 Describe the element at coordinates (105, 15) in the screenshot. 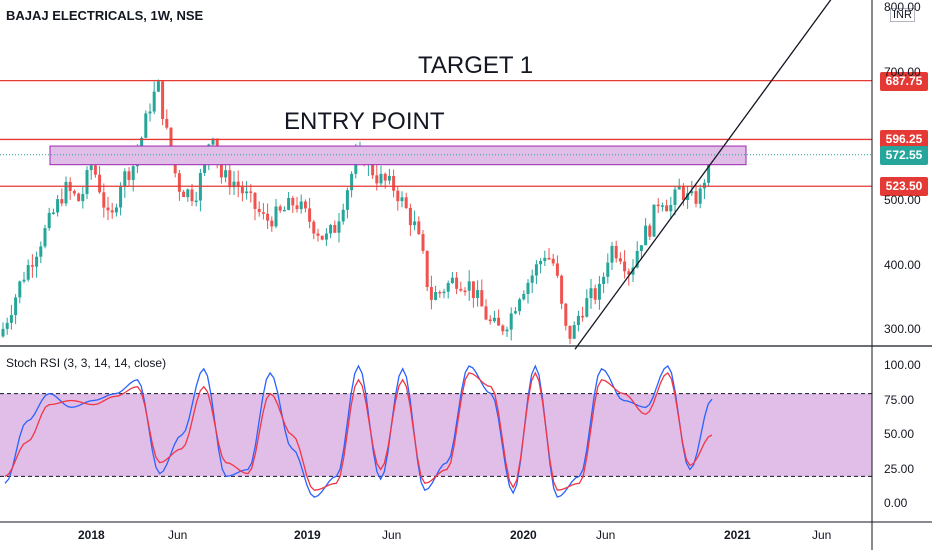

I see `chart-title: BAJAJ ELECTRICALS, 1W, NSE` at that location.